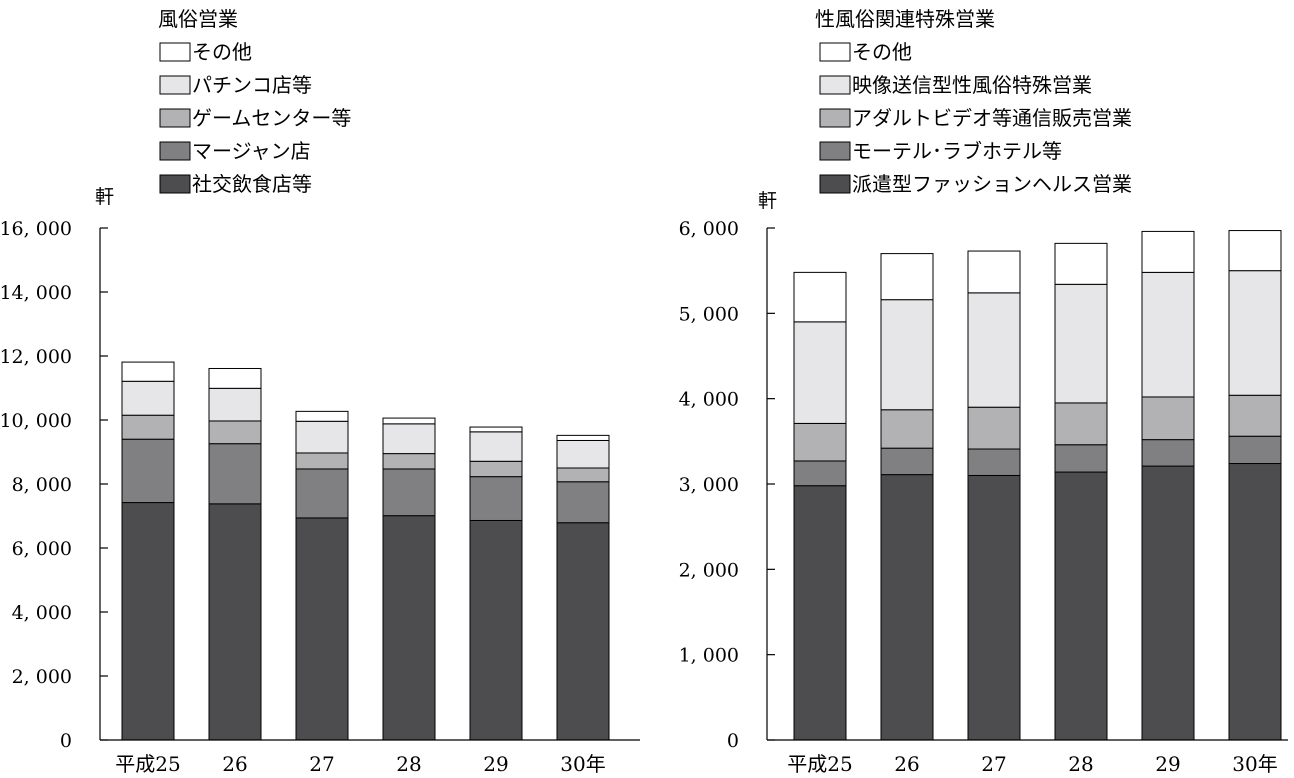  Describe the element at coordinates (709, 570) in the screenshot. I see `y-tick-label: 2, 000` at that location.